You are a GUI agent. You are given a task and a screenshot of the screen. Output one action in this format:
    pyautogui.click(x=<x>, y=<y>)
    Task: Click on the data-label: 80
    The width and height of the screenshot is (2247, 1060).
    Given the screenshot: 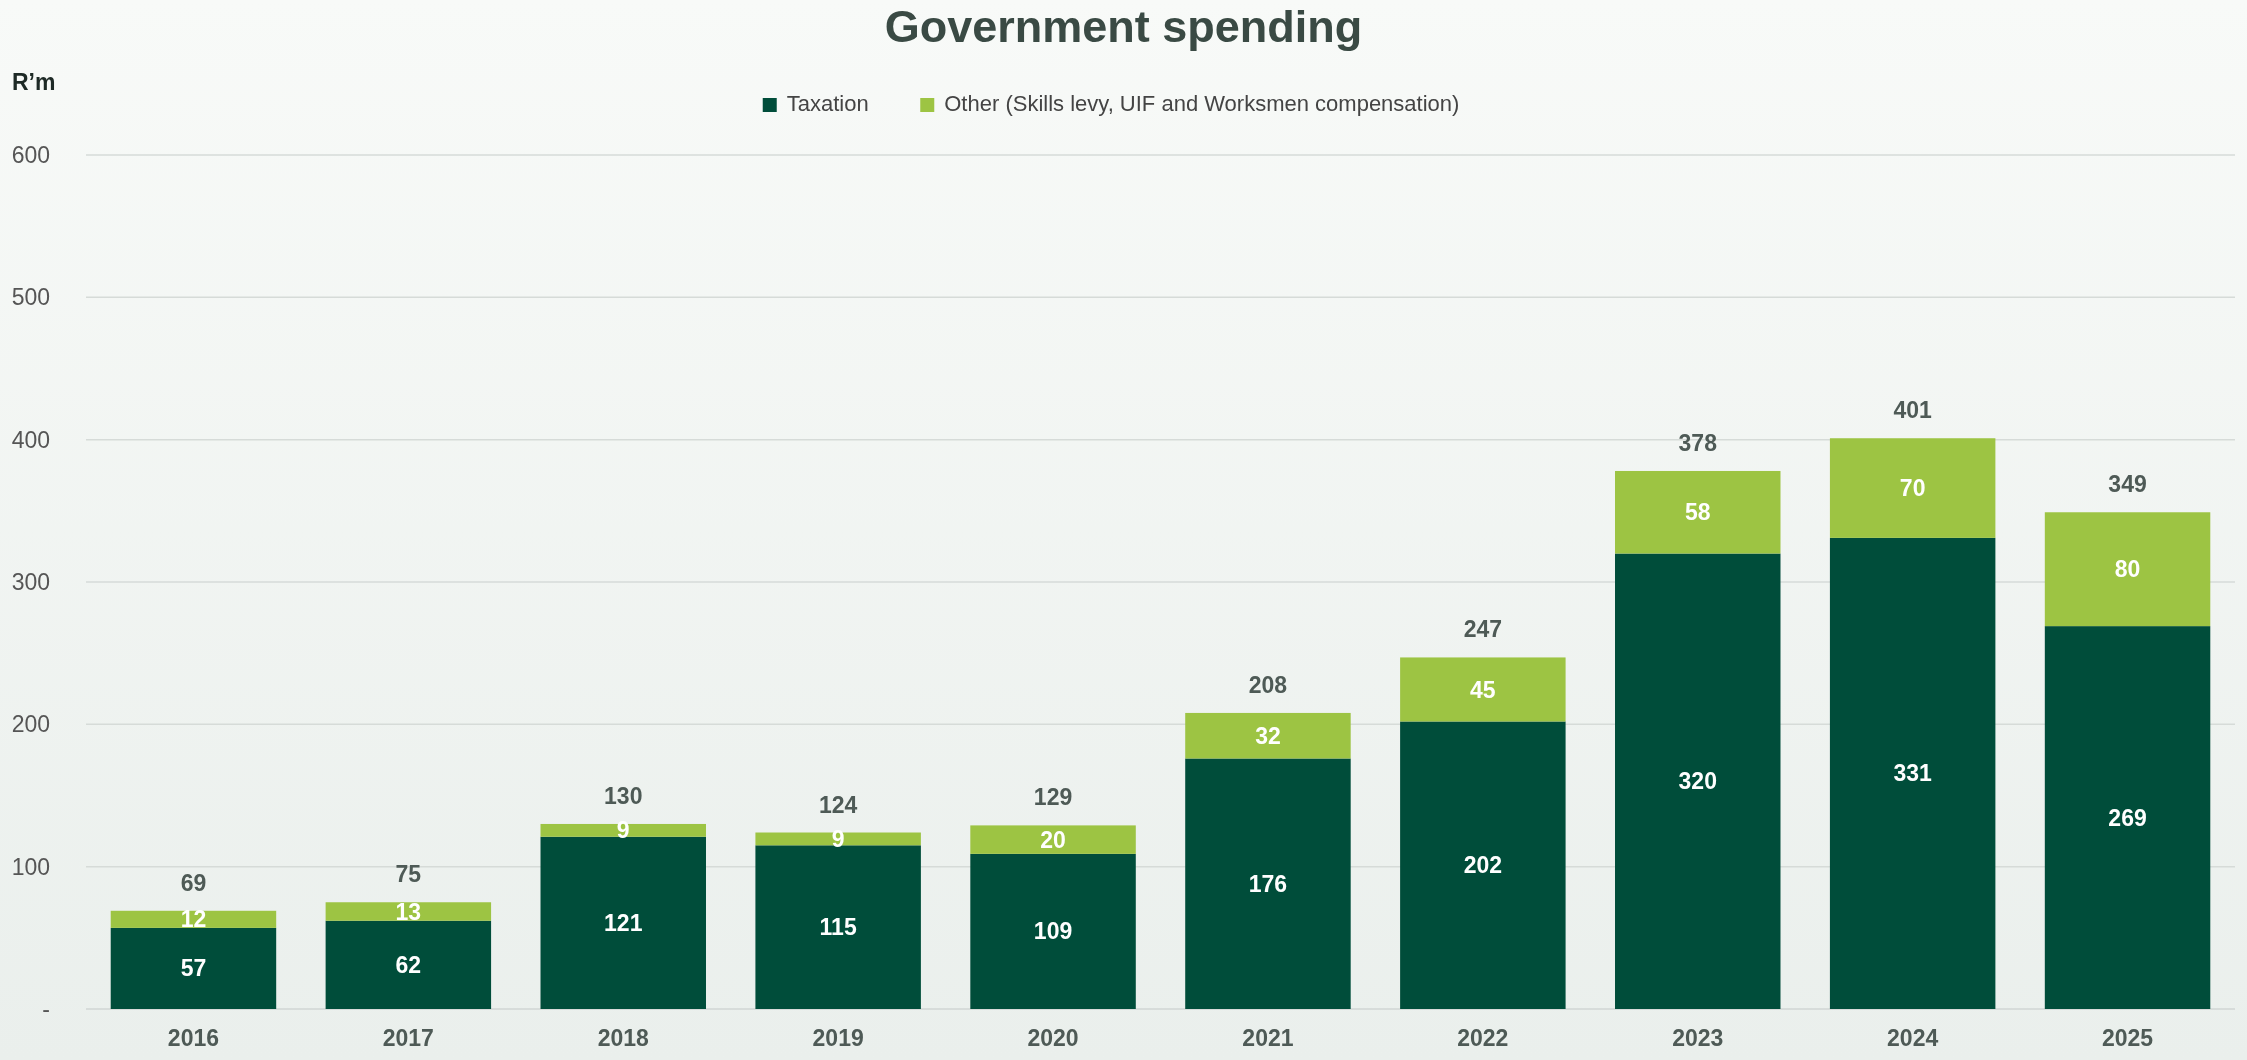 What is the action you would take?
    pyautogui.click(x=2127, y=569)
    